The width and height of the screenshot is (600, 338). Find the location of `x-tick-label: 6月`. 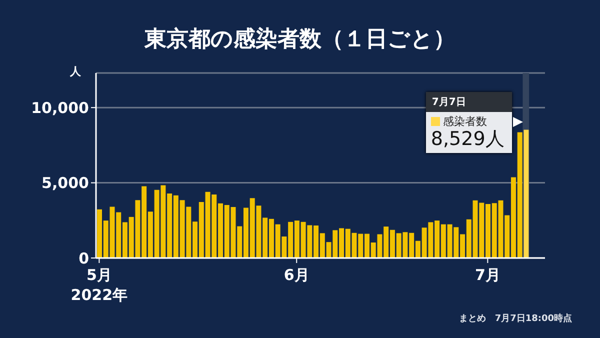

x-tick-label: 6月 is located at coordinates (297, 275).